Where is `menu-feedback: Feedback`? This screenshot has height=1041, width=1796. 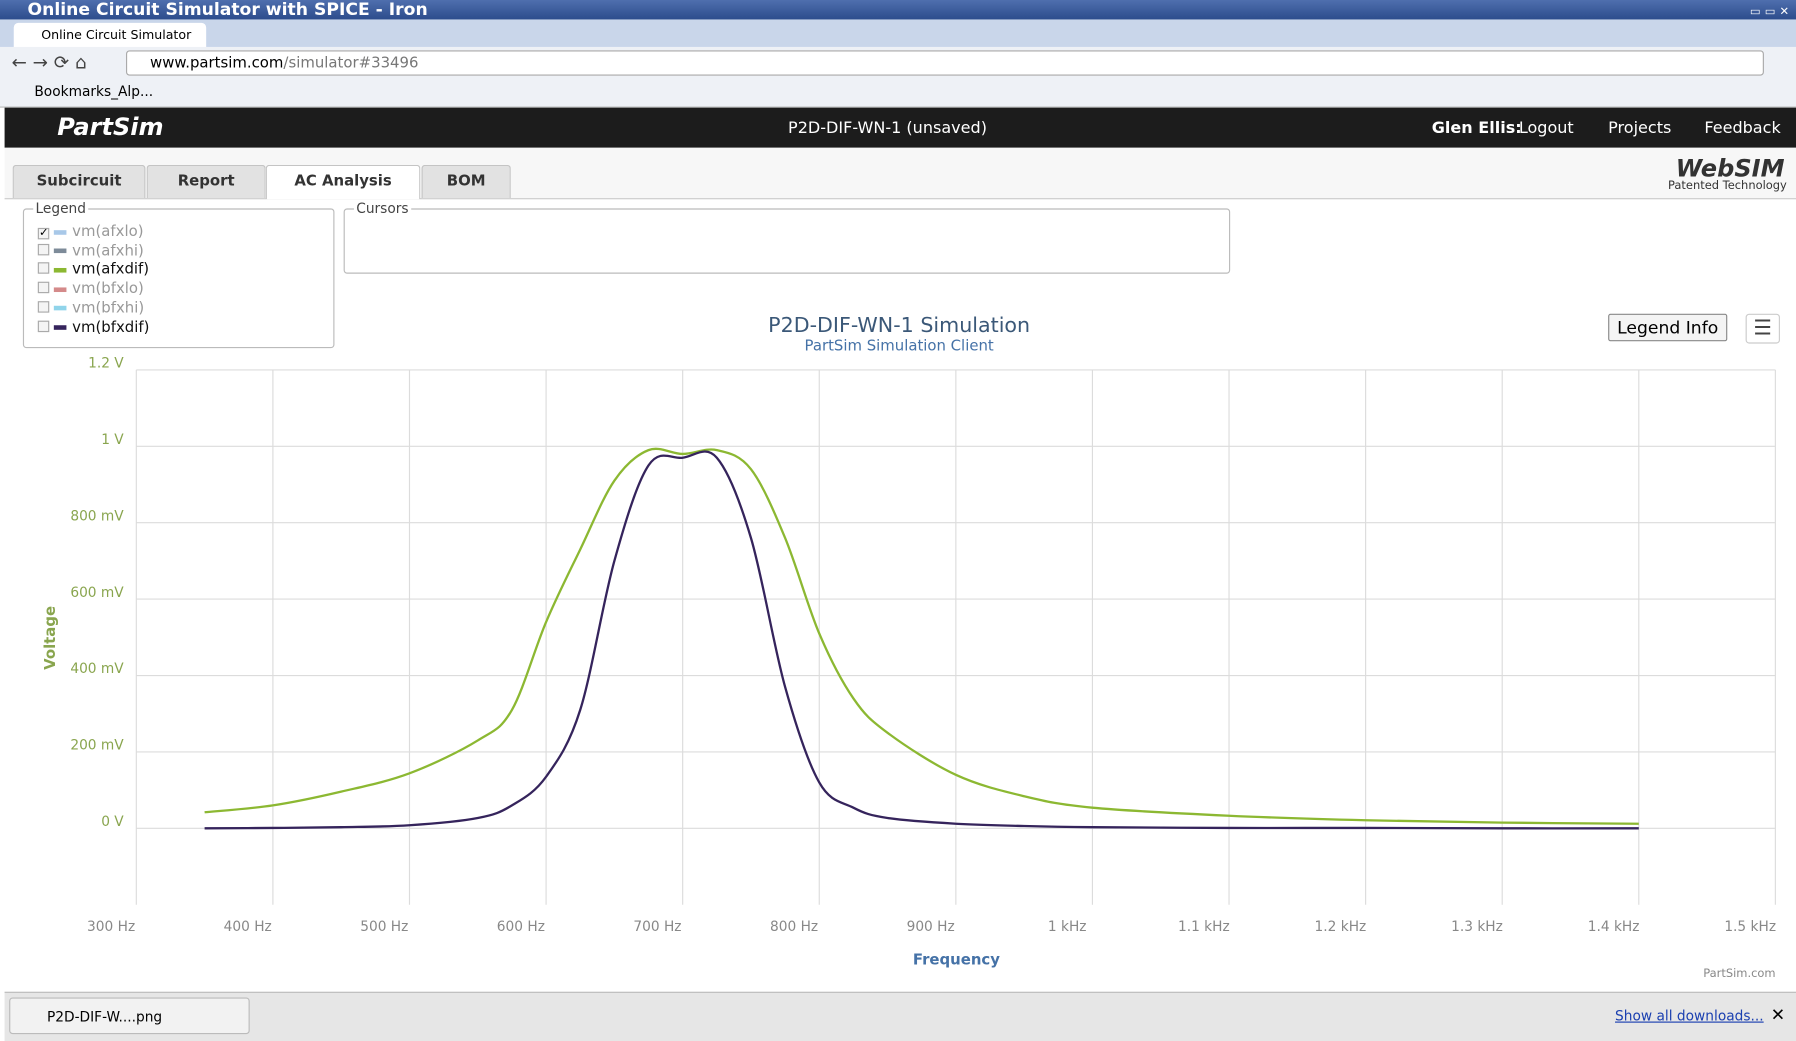 menu-feedback: Feedback is located at coordinates (1742, 128).